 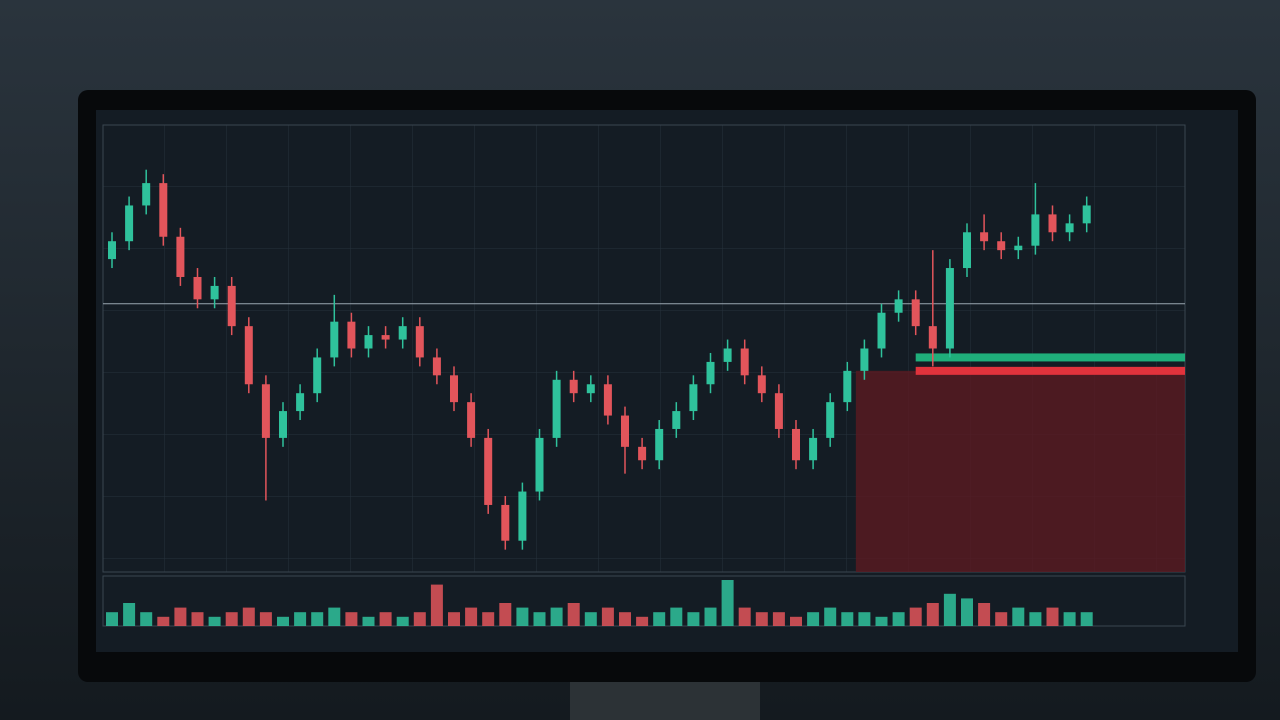 I want to click on position-zone, so click(x=1020, y=471).